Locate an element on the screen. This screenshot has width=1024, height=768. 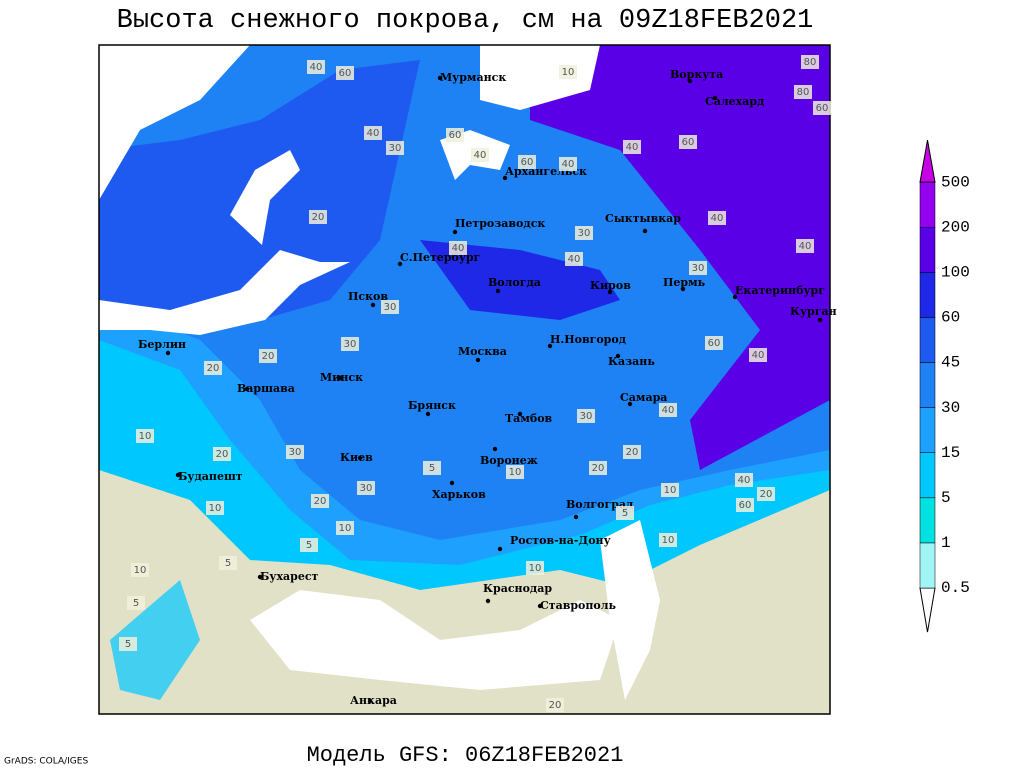
colorbar-label: 15 is located at coordinates (950, 453).